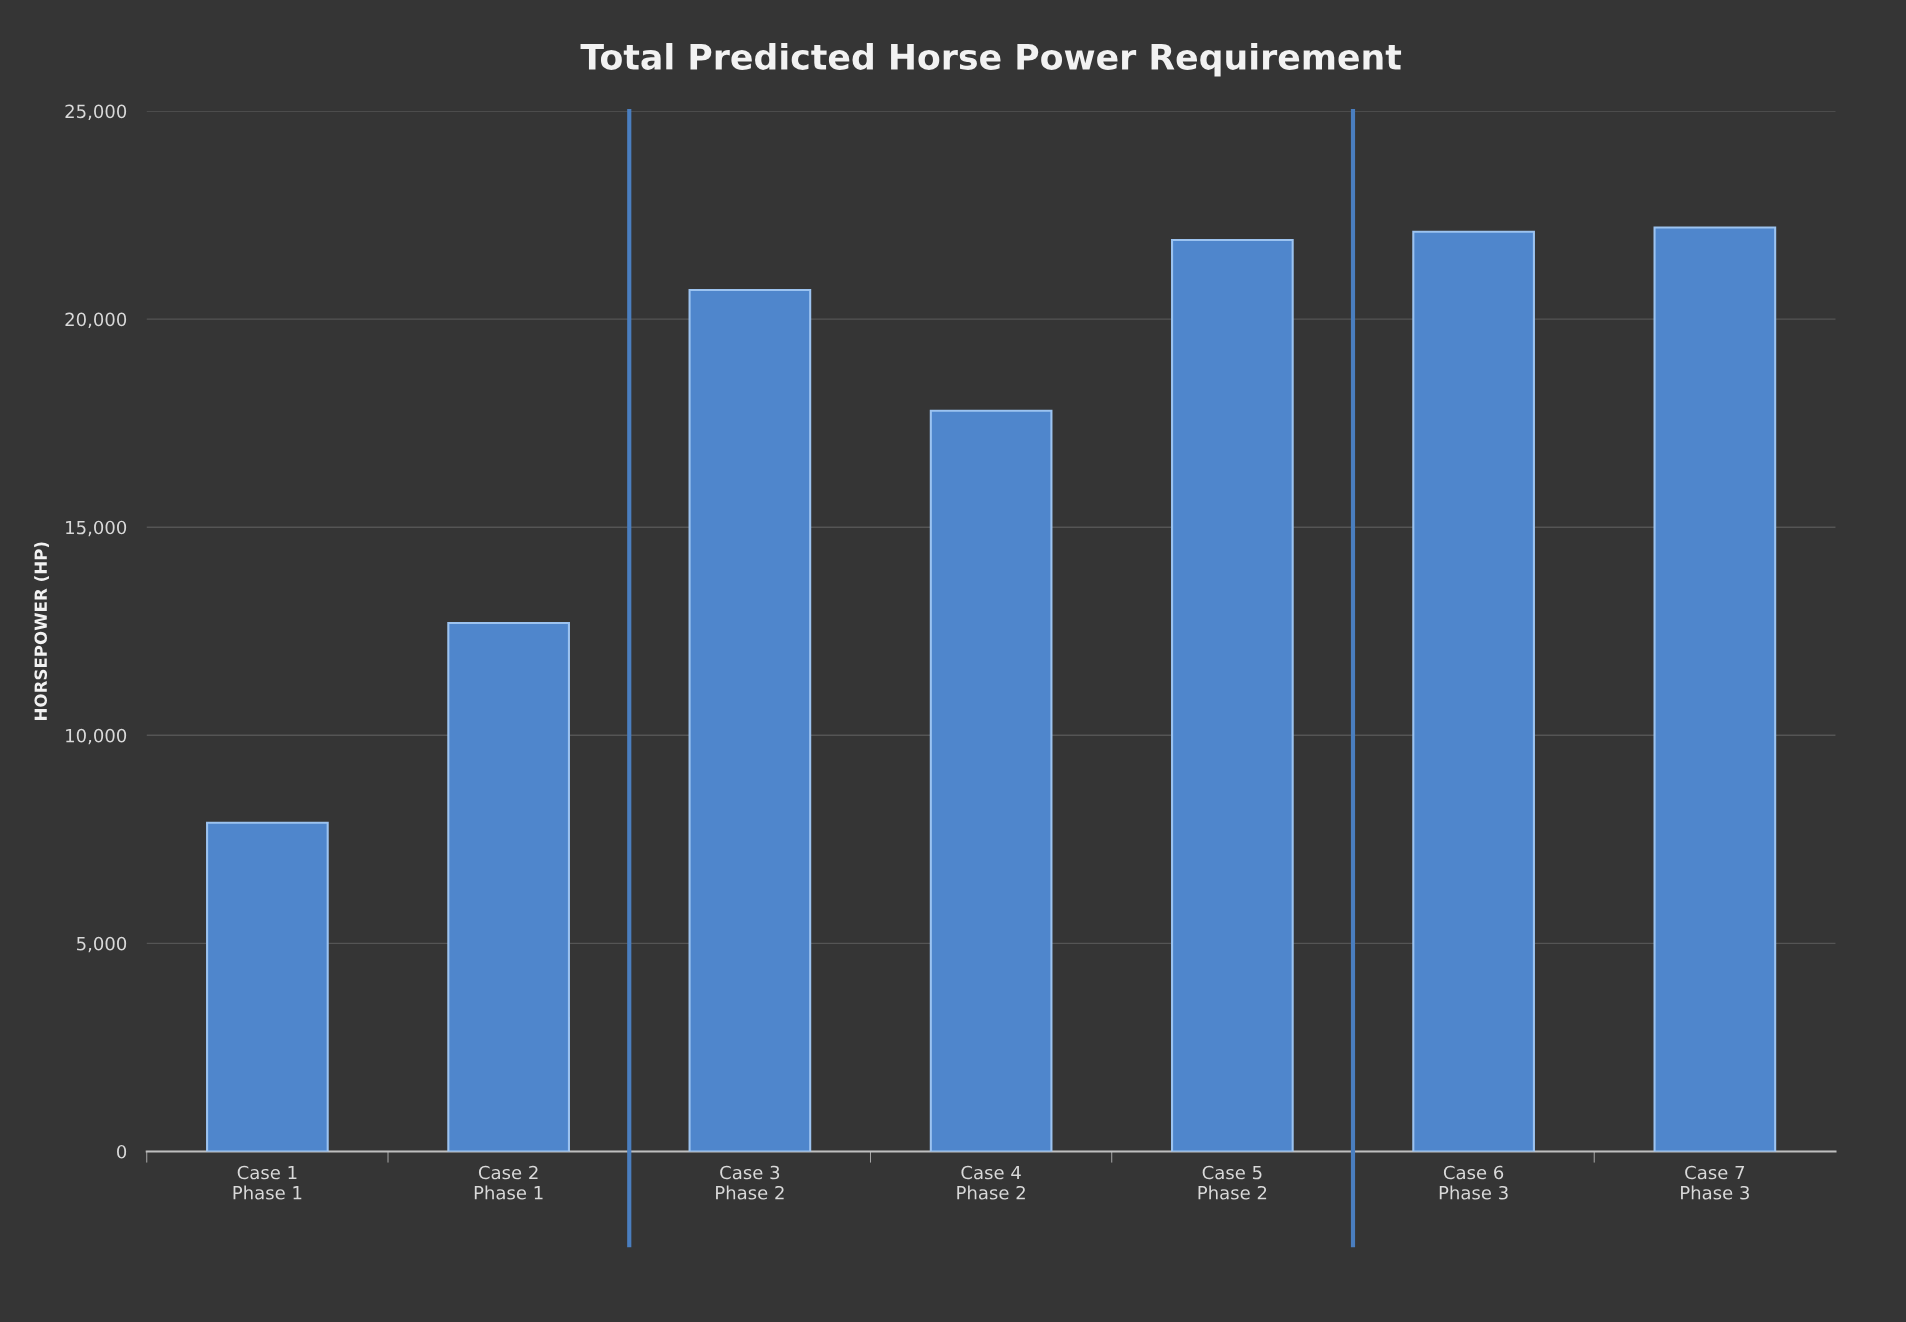 The image size is (1906, 1322). Describe the element at coordinates (96, 320) in the screenshot. I see `y-tick-label: 20,000` at that location.